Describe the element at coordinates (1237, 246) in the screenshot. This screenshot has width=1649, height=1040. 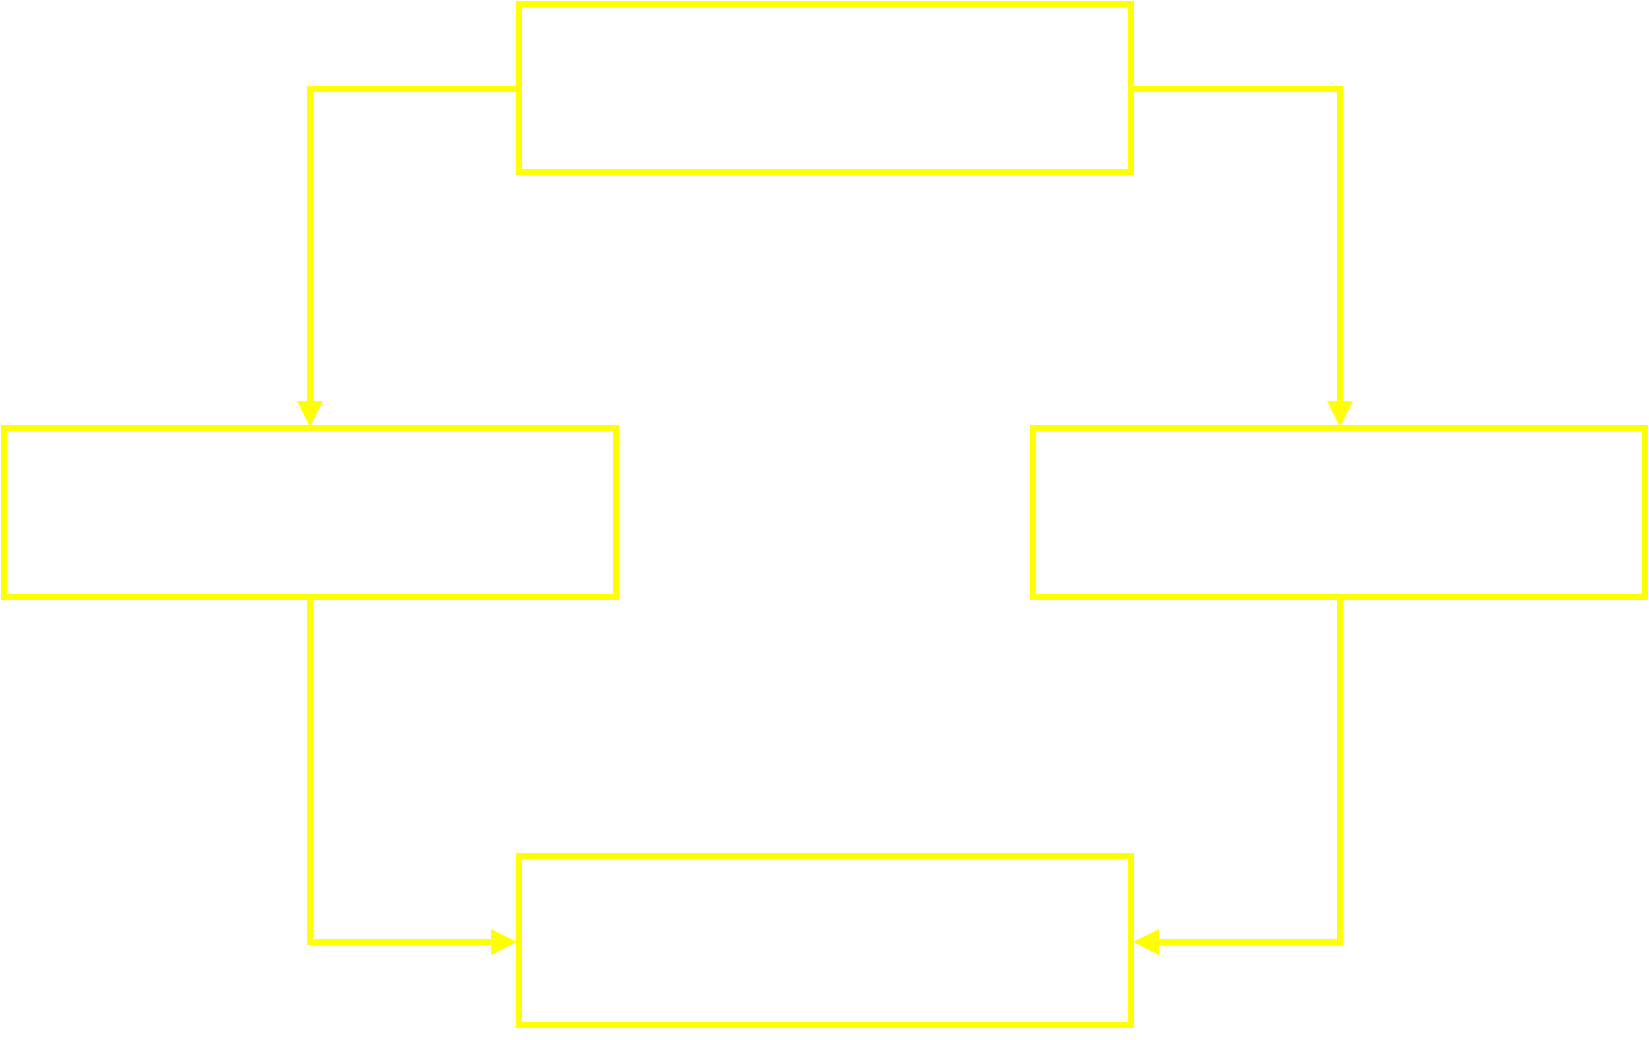
I see `edge-top-to-right` at that location.